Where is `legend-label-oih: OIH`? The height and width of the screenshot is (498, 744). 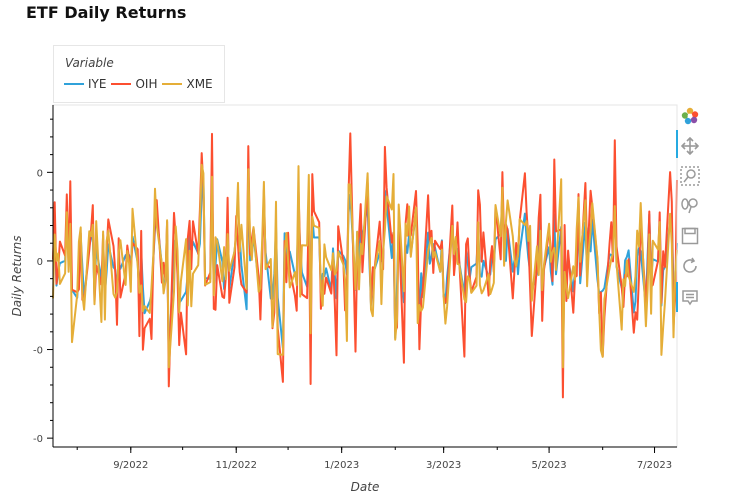
legend-label-oih: OIH is located at coordinates (146, 84).